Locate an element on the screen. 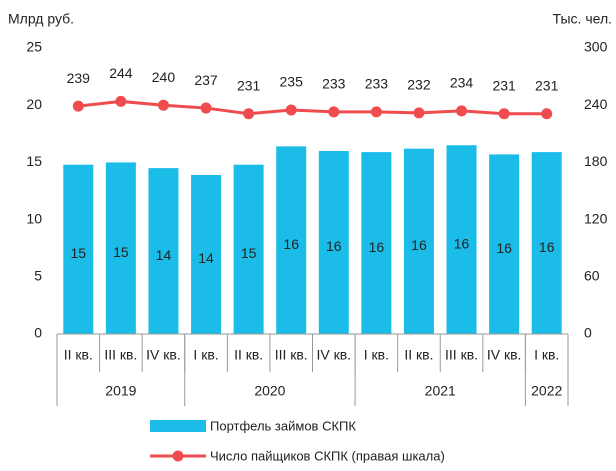 This screenshot has width=616, height=471. group-label: 2019 is located at coordinates (120, 391).